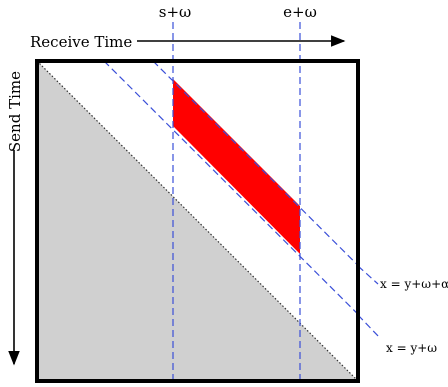 This screenshot has width=448, height=387. What do you see at coordinates (300, 12) in the screenshot?
I see `vline-right-label: e+ω` at bounding box center [300, 12].